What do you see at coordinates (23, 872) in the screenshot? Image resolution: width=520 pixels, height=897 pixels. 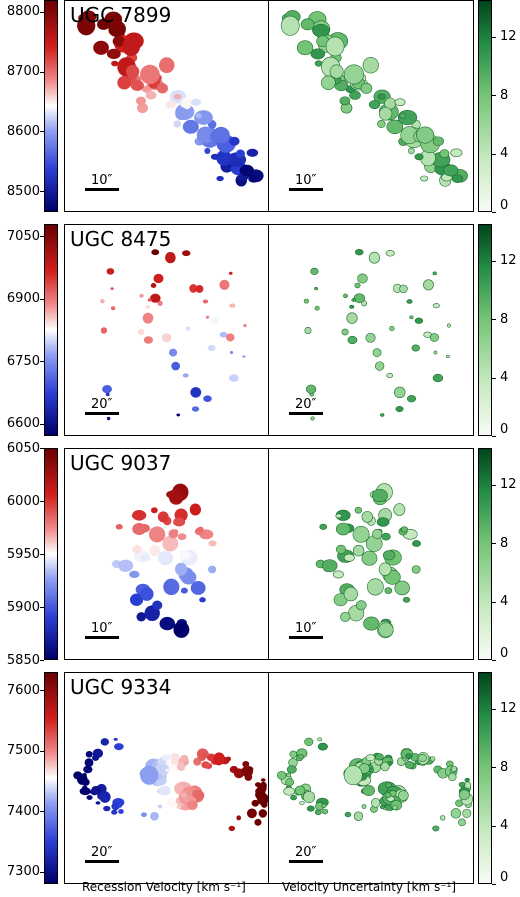 I see `velocity-tick-label: 7300` at bounding box center [23, 872].